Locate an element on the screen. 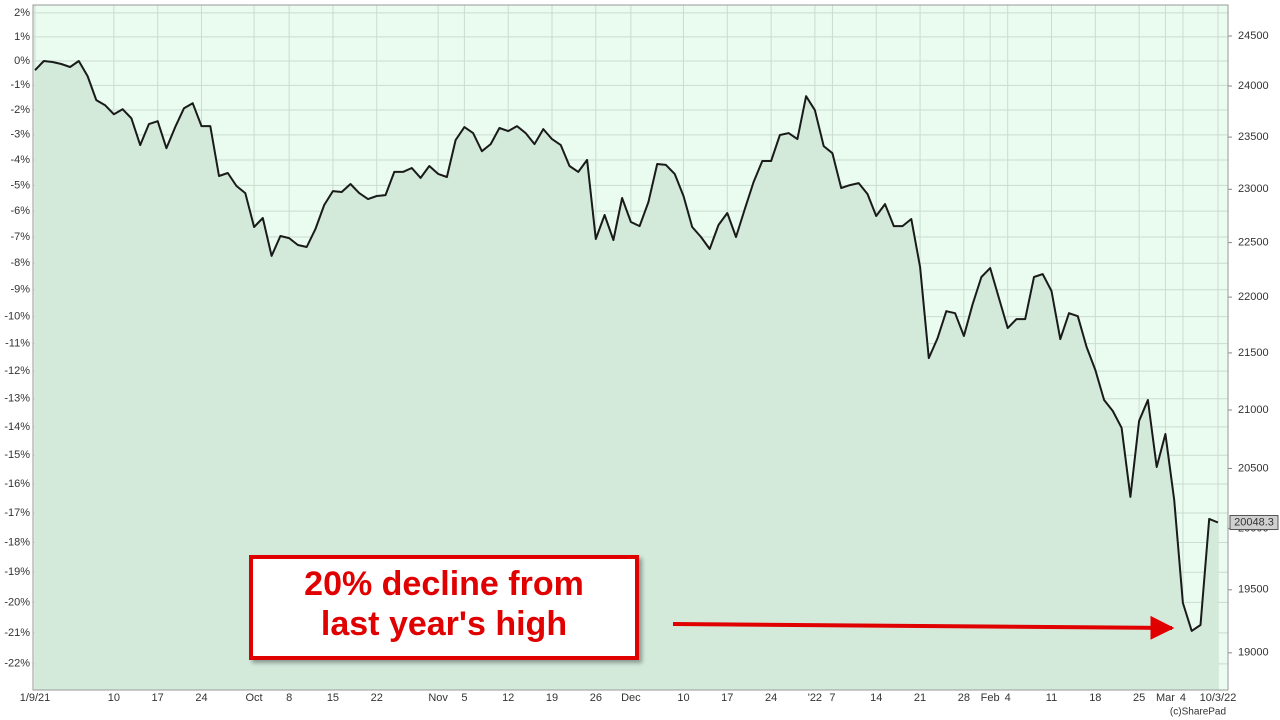 The height and width of the screenshot is (720, 1280). y-tick-label: 24000 is located at coordinates (1253, 86).